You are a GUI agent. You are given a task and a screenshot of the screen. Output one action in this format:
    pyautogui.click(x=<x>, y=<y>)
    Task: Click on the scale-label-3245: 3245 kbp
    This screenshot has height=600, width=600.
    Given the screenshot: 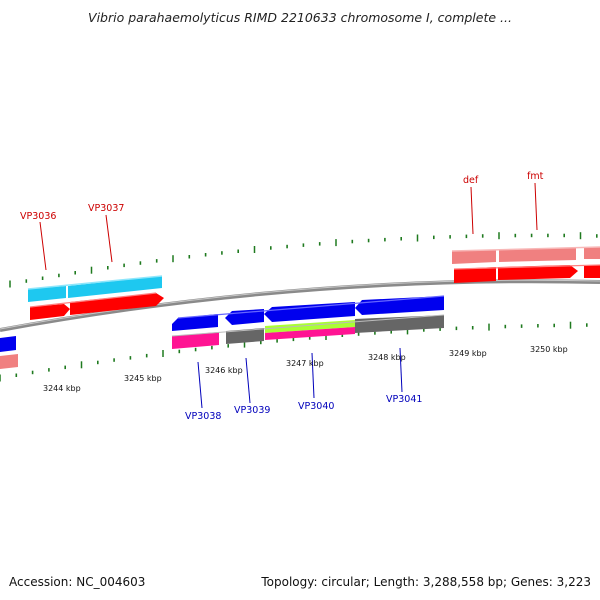 What is the action you would take?
    pyautogui.click(x=143, y=378)
    